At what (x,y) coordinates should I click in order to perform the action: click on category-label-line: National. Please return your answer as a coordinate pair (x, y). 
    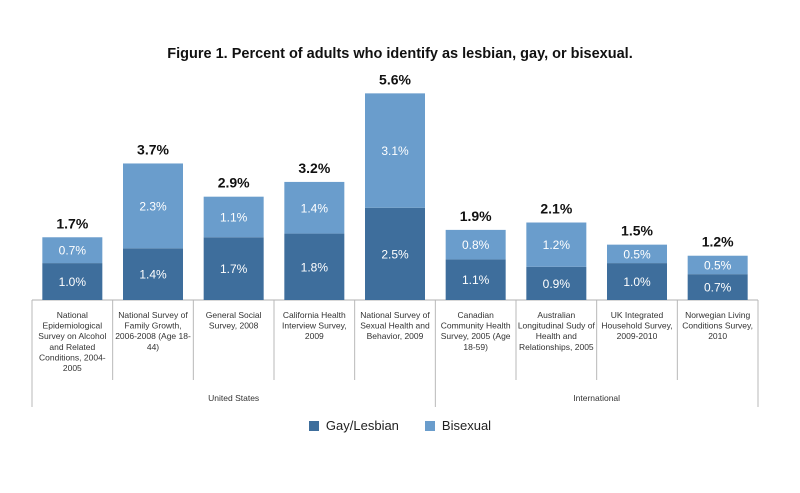
    Looking at the image, I should click on (72, 315).